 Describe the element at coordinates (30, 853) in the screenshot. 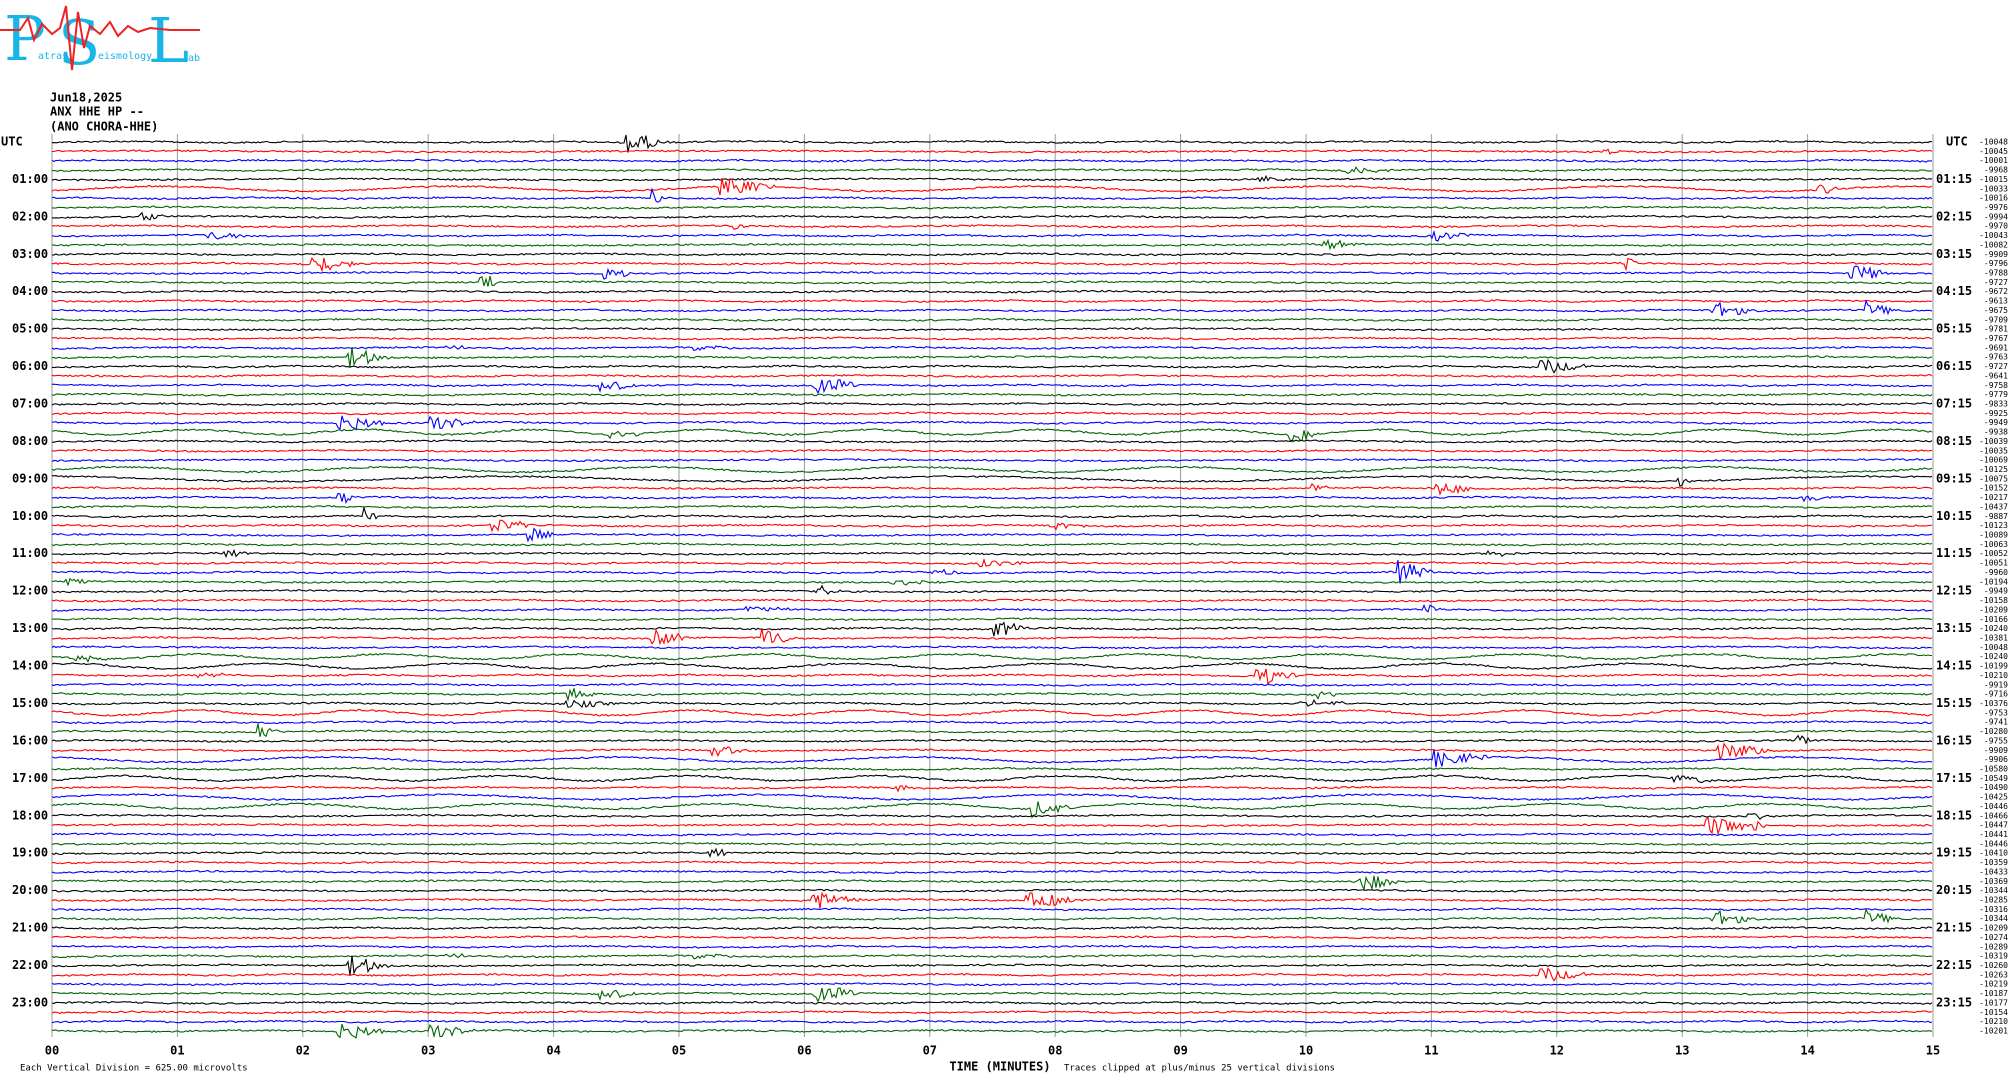

I see `hour-label: 19:00` at that location.